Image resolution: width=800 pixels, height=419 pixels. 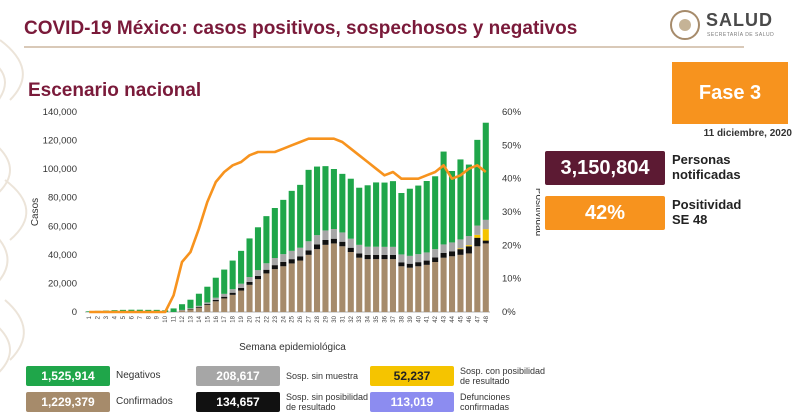 I want to click on chart-subtitle: Escenario nacional, so click(x=115, y=90).